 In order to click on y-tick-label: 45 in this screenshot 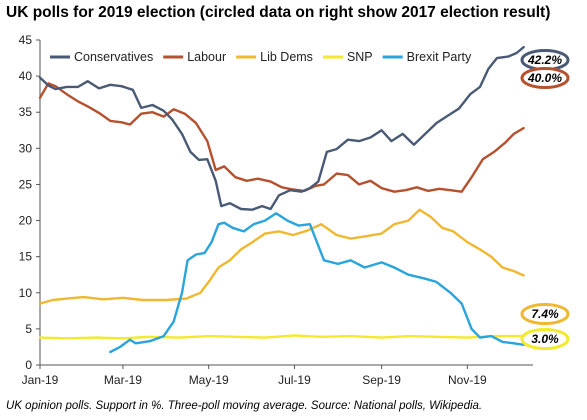, I will do `click(26, 40)`.